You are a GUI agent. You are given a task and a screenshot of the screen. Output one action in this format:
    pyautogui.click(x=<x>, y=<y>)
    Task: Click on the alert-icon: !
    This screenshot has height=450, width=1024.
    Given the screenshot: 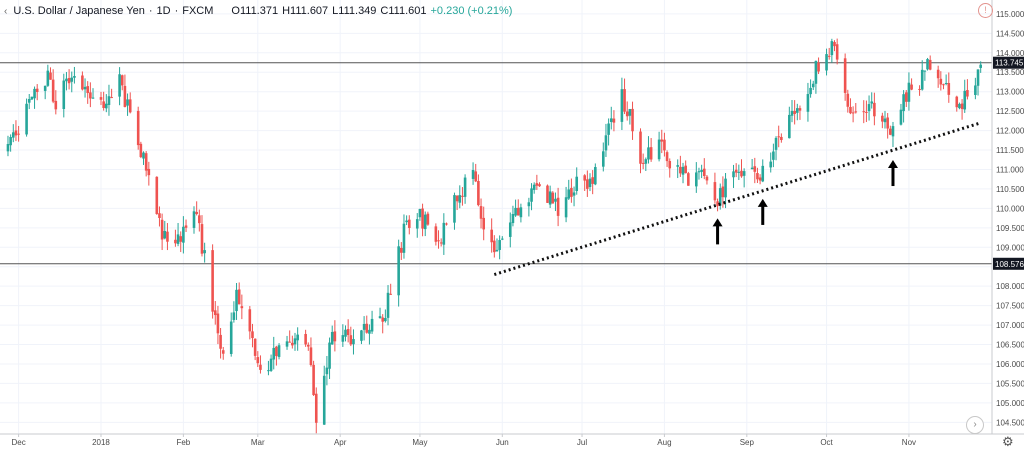 What is the action you would take?
    pyautogui.click(x=985, y=10)
    